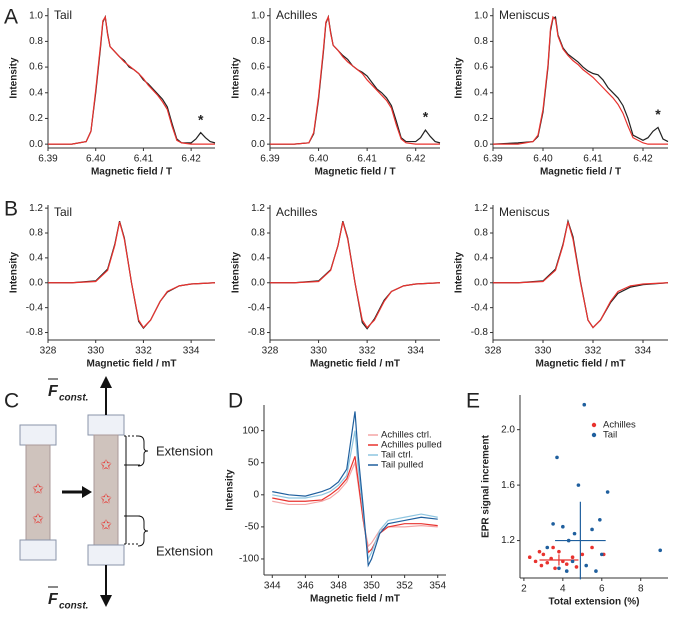 The height and width of the screenshot is (623, 680). I want to click on legend-label: Tail ctrl., so click(397, 455).